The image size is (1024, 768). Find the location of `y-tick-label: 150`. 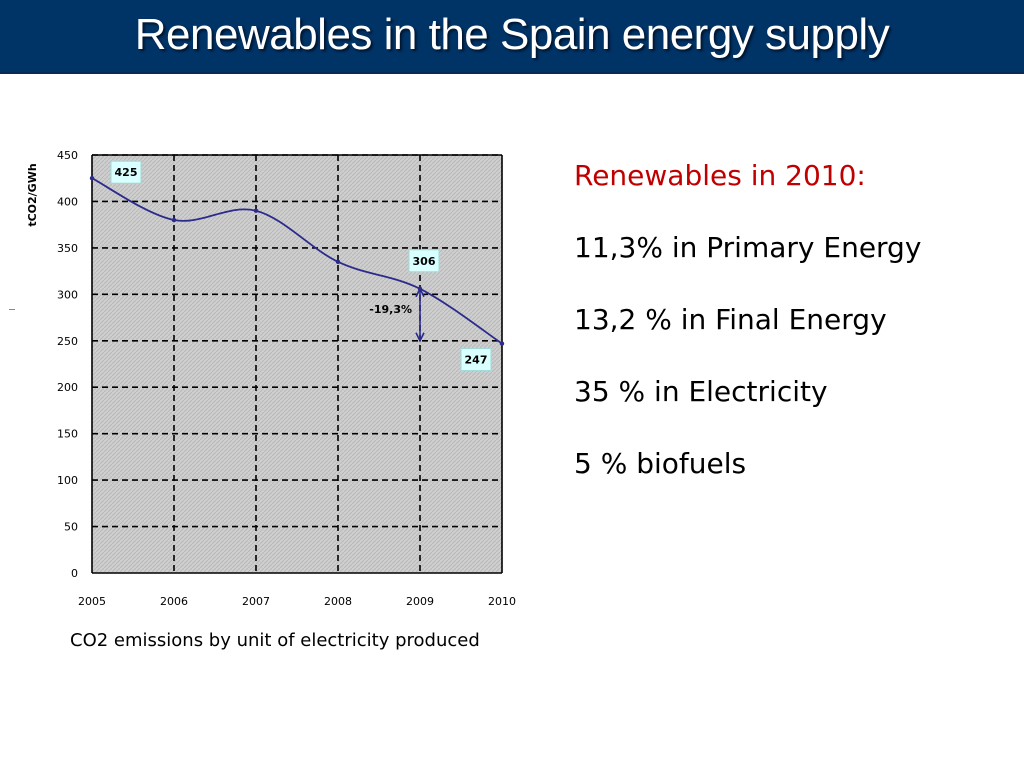

y-tick-label: 150 is located at coordinates (67, 434).